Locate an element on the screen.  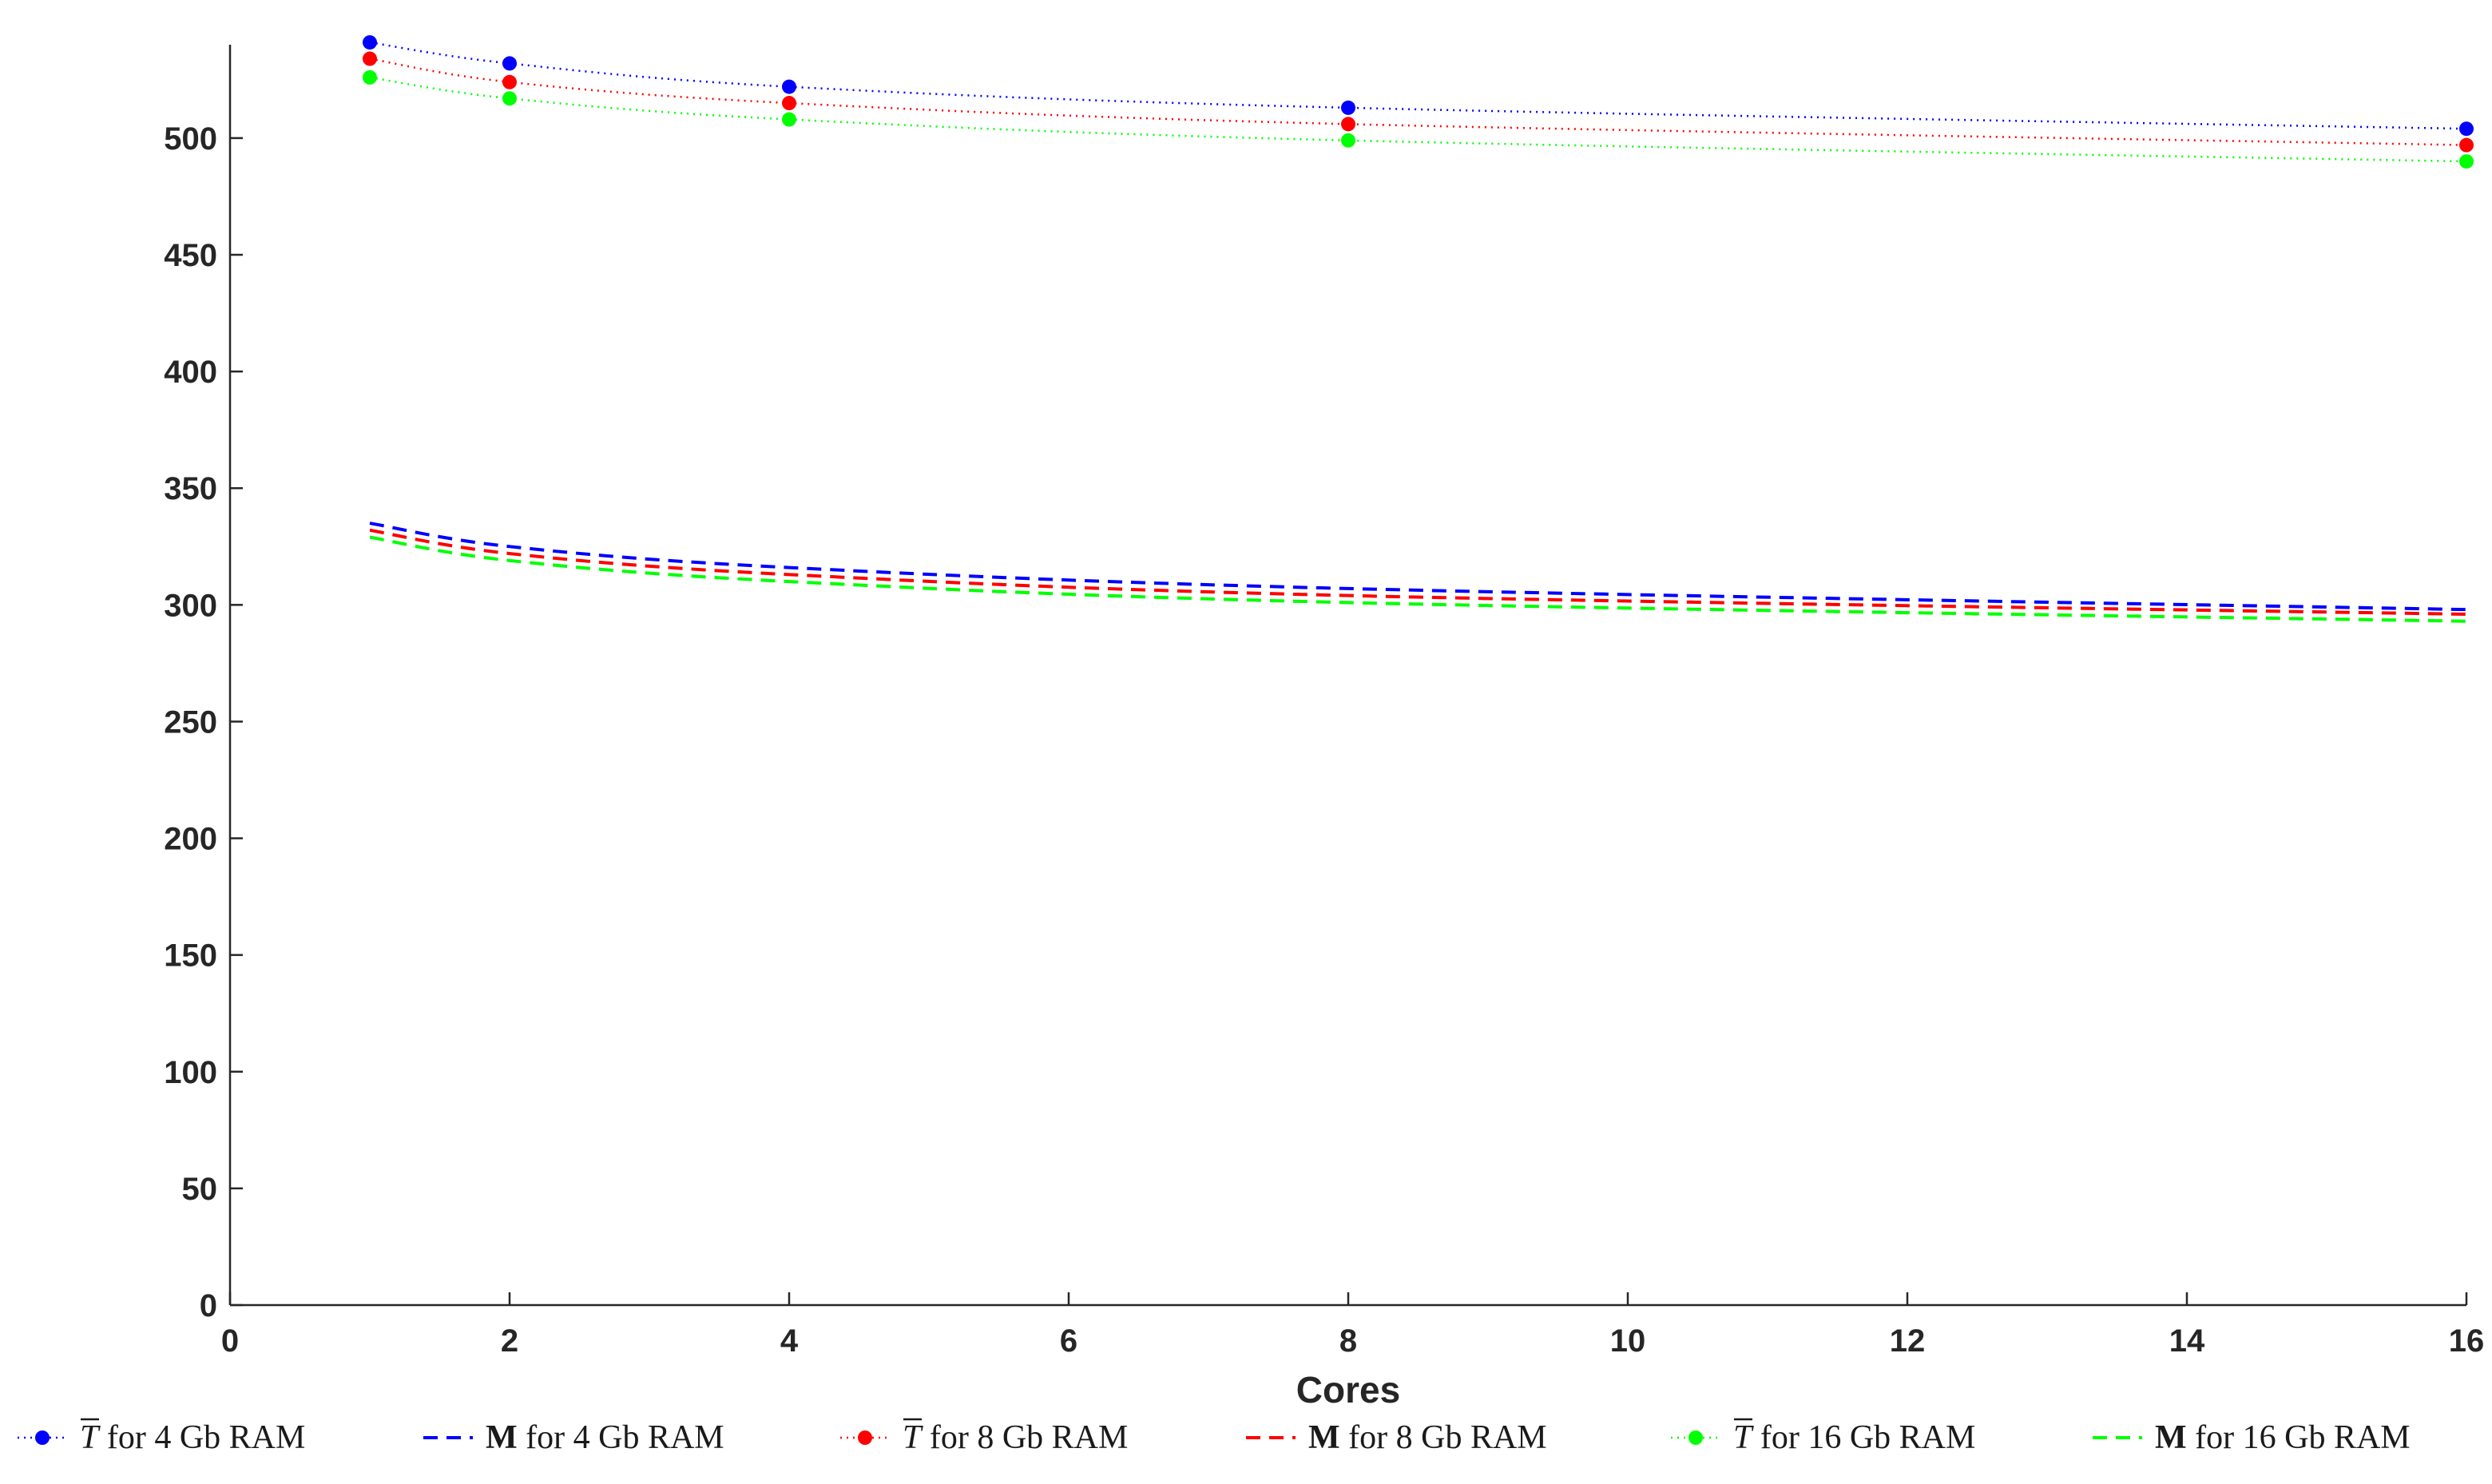
y-tick-label: 450 is located at coordinates (191, 255).